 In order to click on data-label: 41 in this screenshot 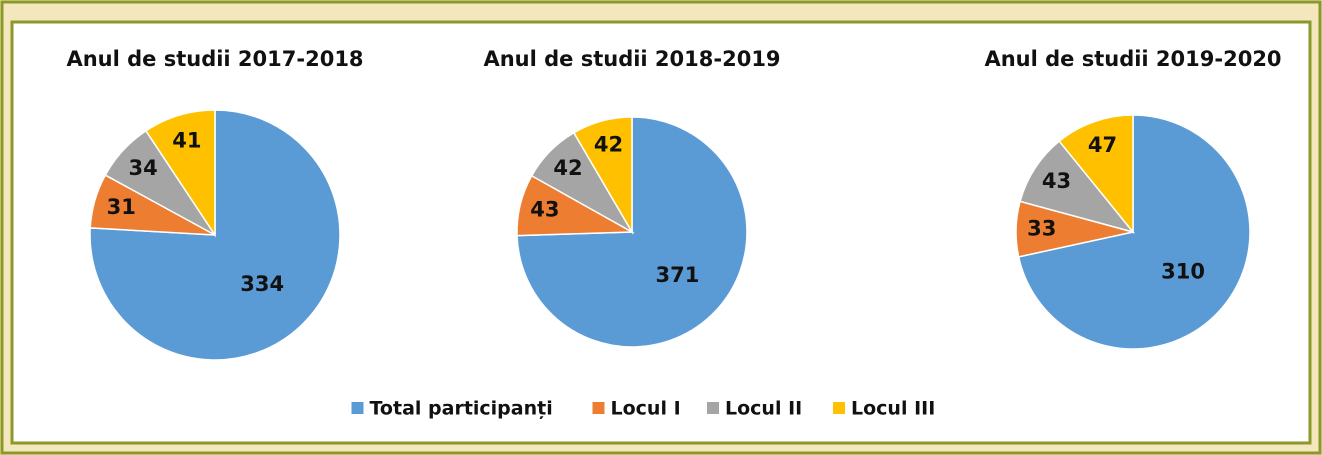, I will do `click(186, 141)`.